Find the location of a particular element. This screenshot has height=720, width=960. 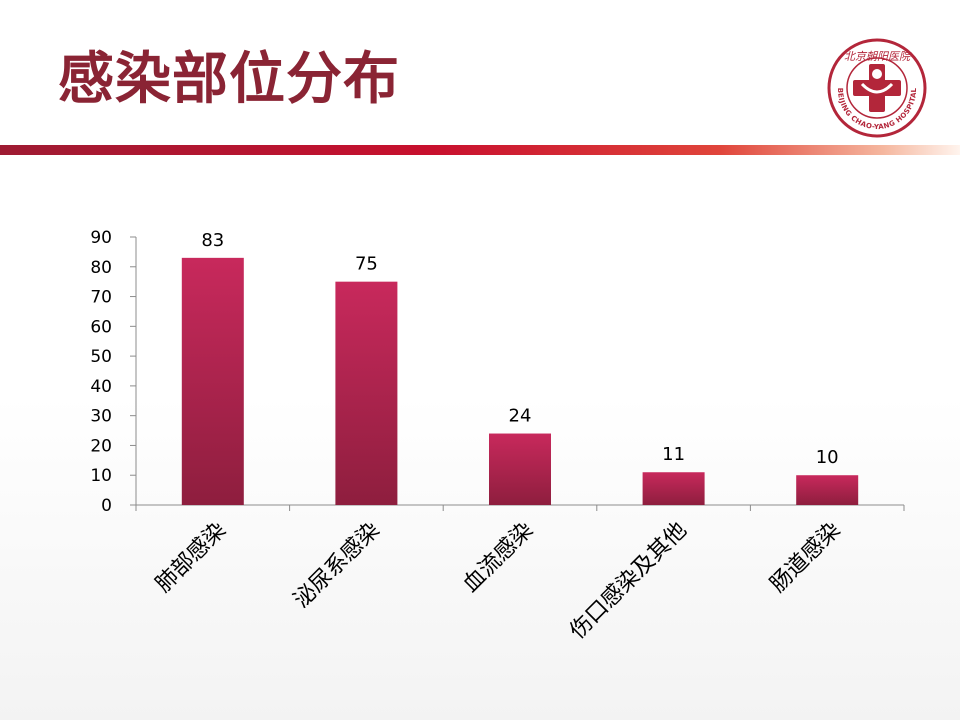

category-label: 肺部感染 is located at coordinates (191, 558).